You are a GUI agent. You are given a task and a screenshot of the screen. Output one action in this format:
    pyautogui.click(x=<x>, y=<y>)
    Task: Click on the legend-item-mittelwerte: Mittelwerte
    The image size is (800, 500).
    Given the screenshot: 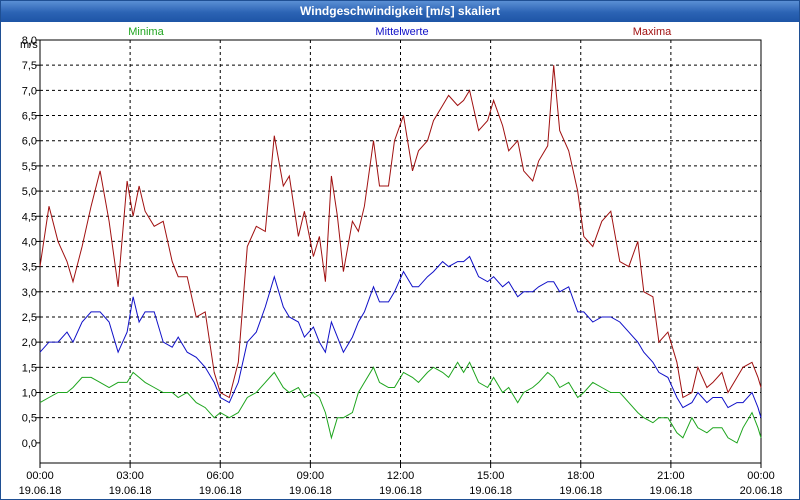 What is the action you would take?
    pyautogui.click(x=401, y=32)
    